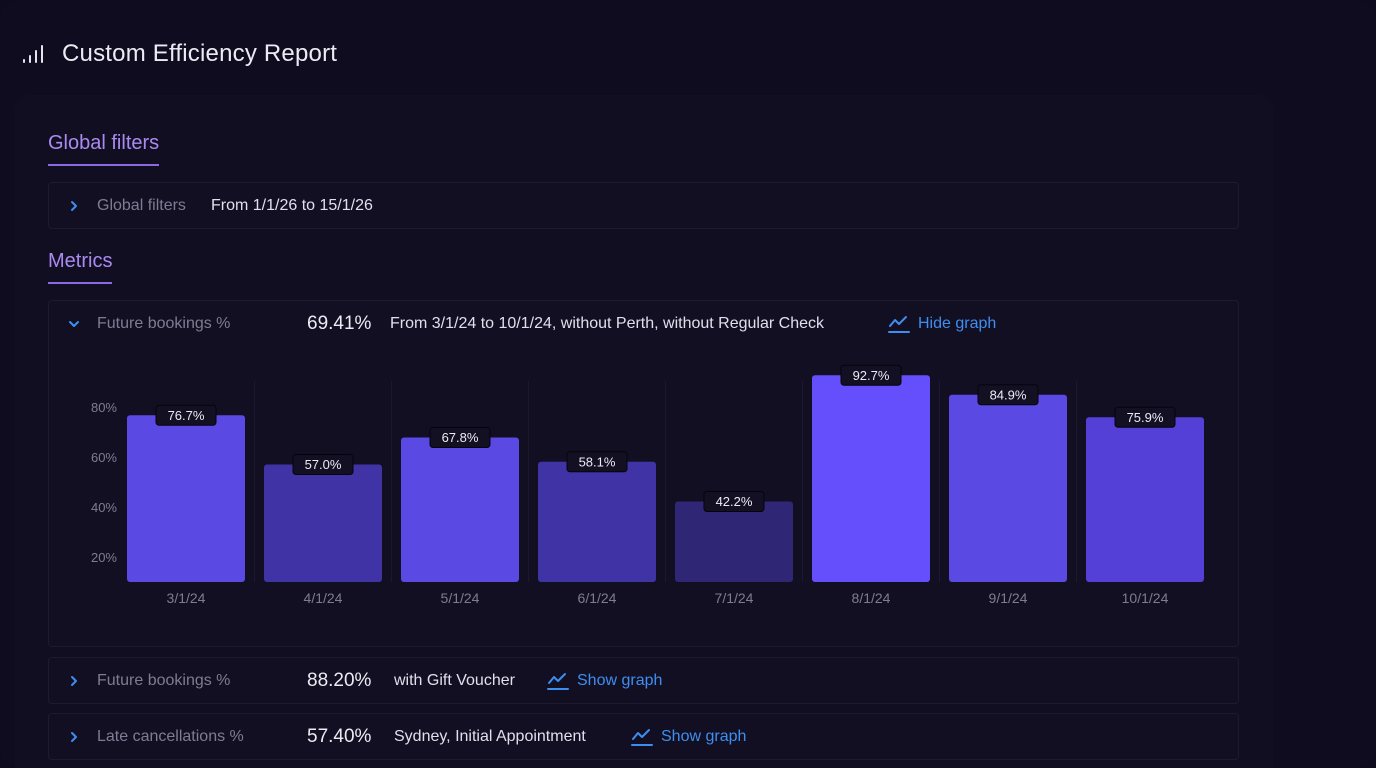  What do you see at coordinates (454, 680) in the screenshot?
I see `metric-description: with Gift Voucher` at bounding box center [454, 680].